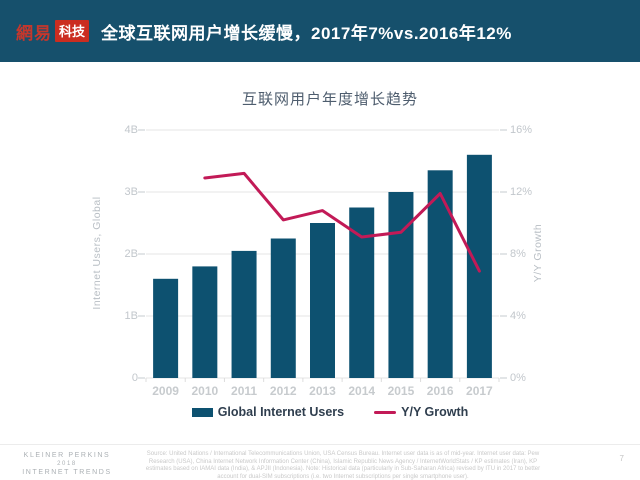 The width and height of the screenshot is (640, 480). Describe the element at coordinates (72, 31) in the screenshot. I see `tech-logo-badge: 科技` at that location.